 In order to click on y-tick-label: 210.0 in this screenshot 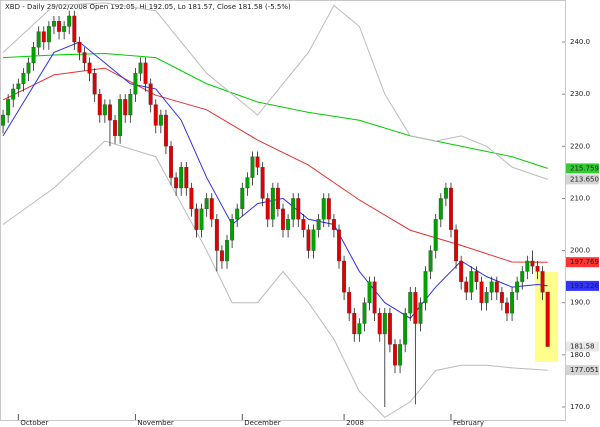, I will do `click(580, 198)`.